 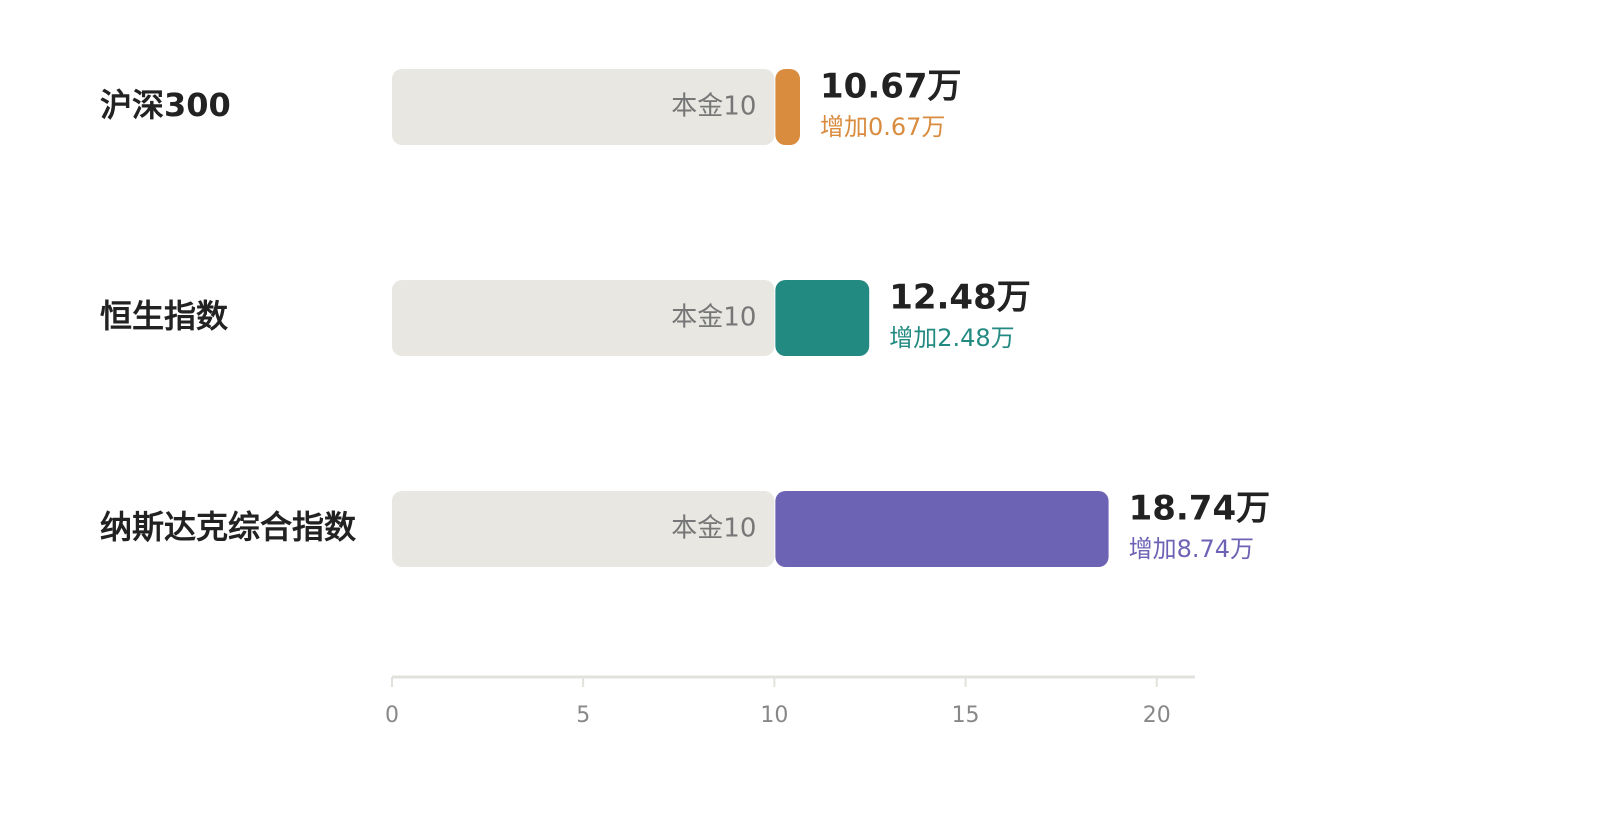 I want to click on x-tick-label: 15, so click(x=966, y=715).